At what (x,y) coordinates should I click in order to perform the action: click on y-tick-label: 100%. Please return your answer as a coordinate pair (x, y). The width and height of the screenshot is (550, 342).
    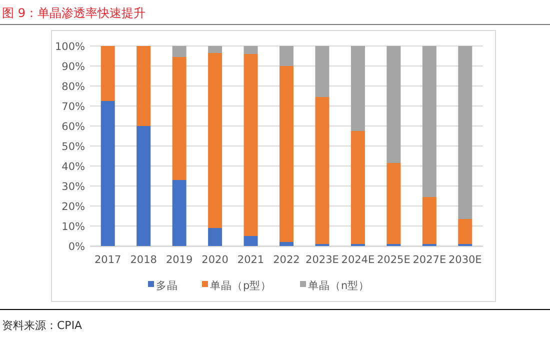
    Looking at the image, I should click on (70, 47).